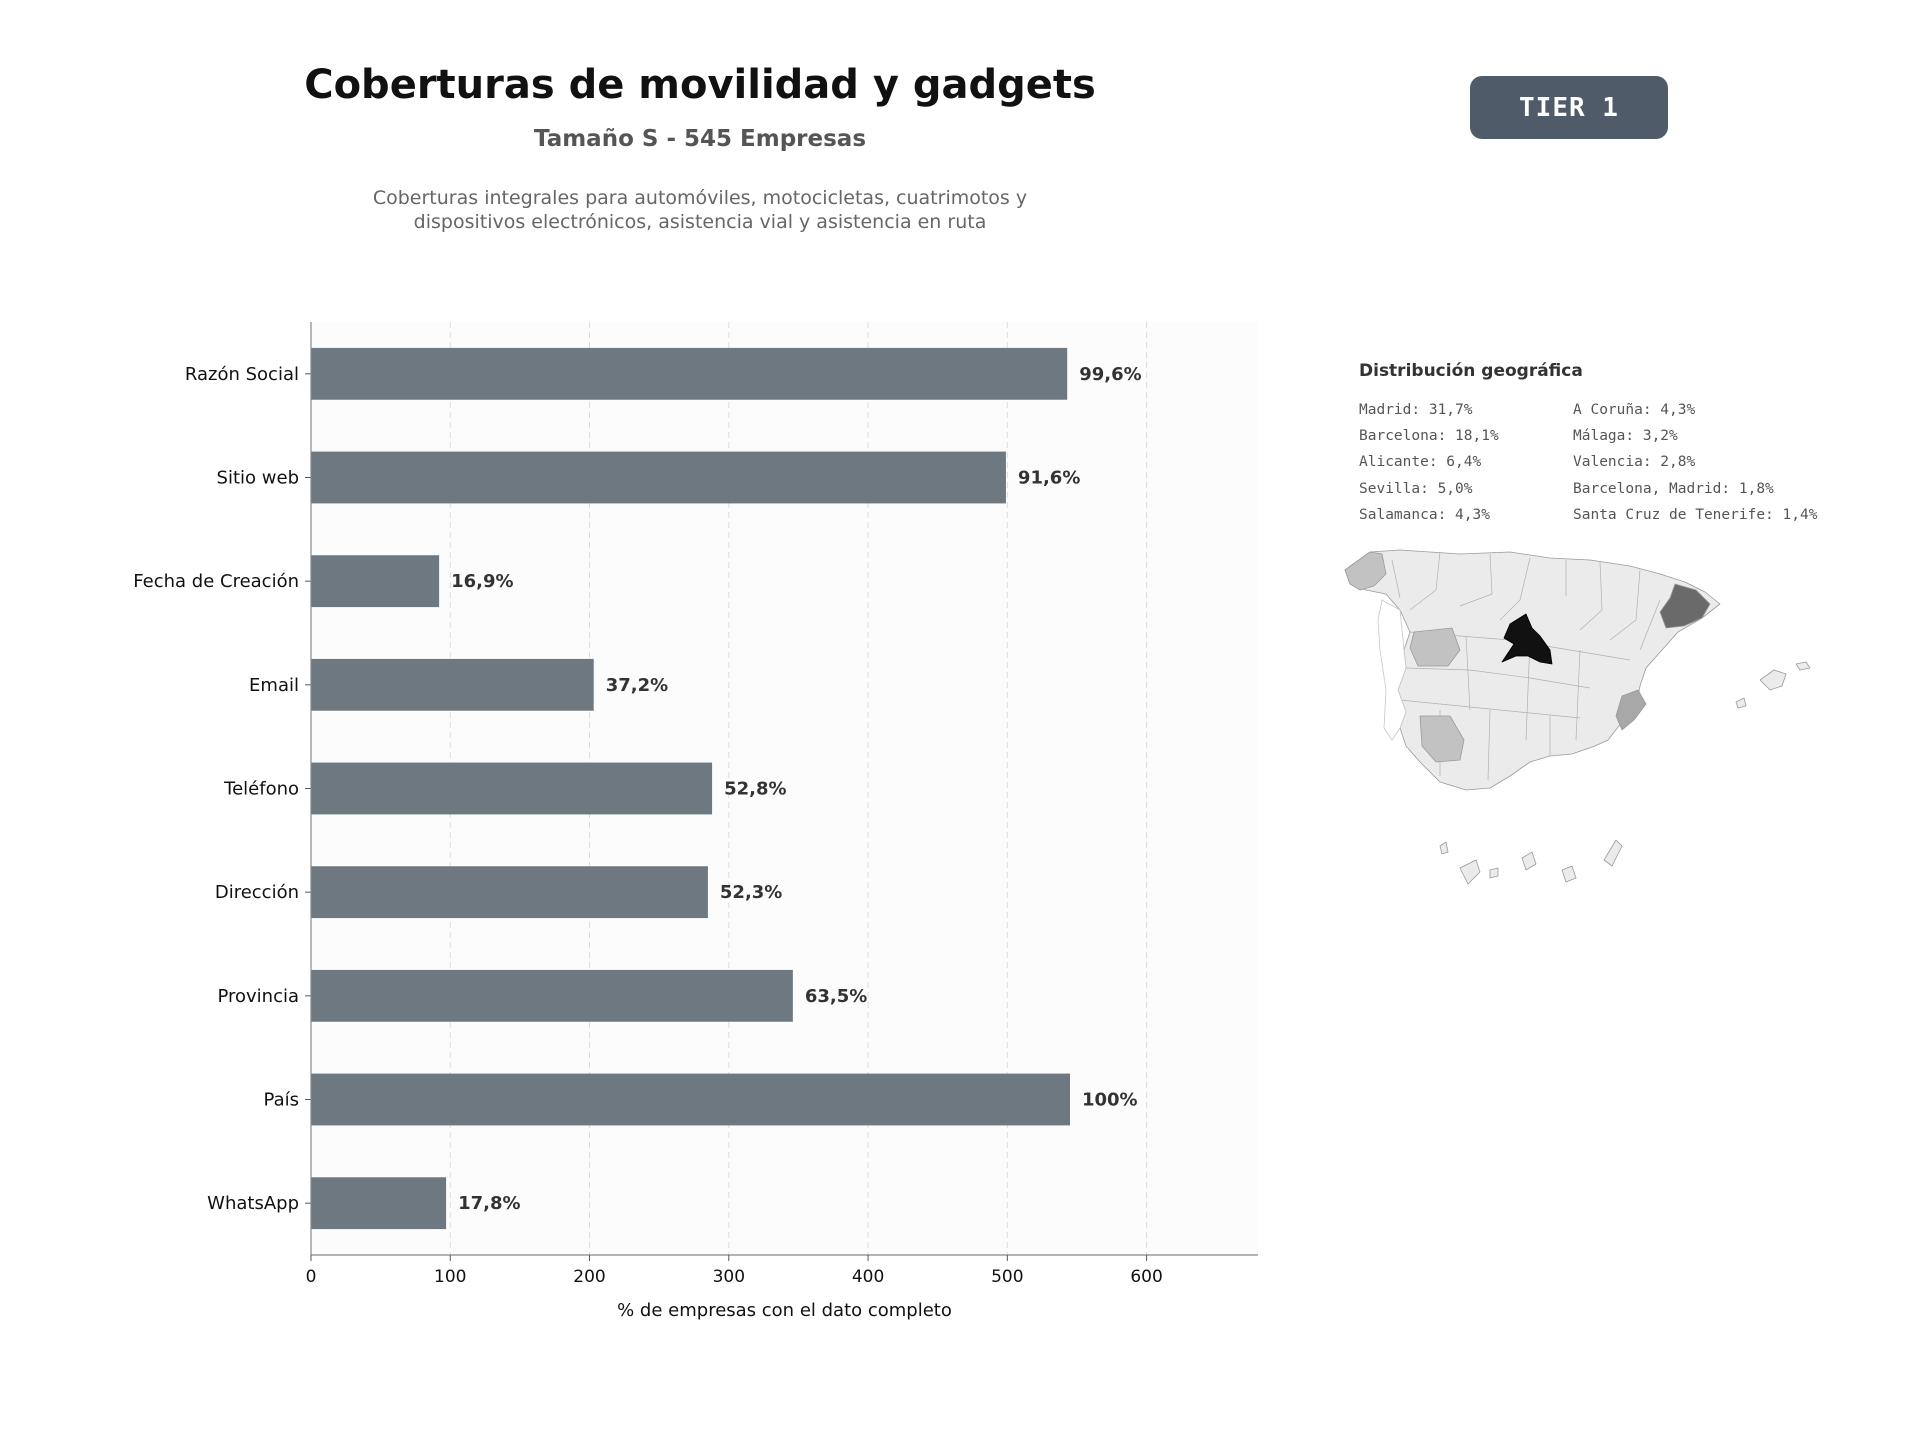 The width and height of the screenshot is (1920, 1440). What do you see at coordinates (257, 892) in the screenshot?
I see `y-tick-label: Dirección` at bounding box center [257, 892].